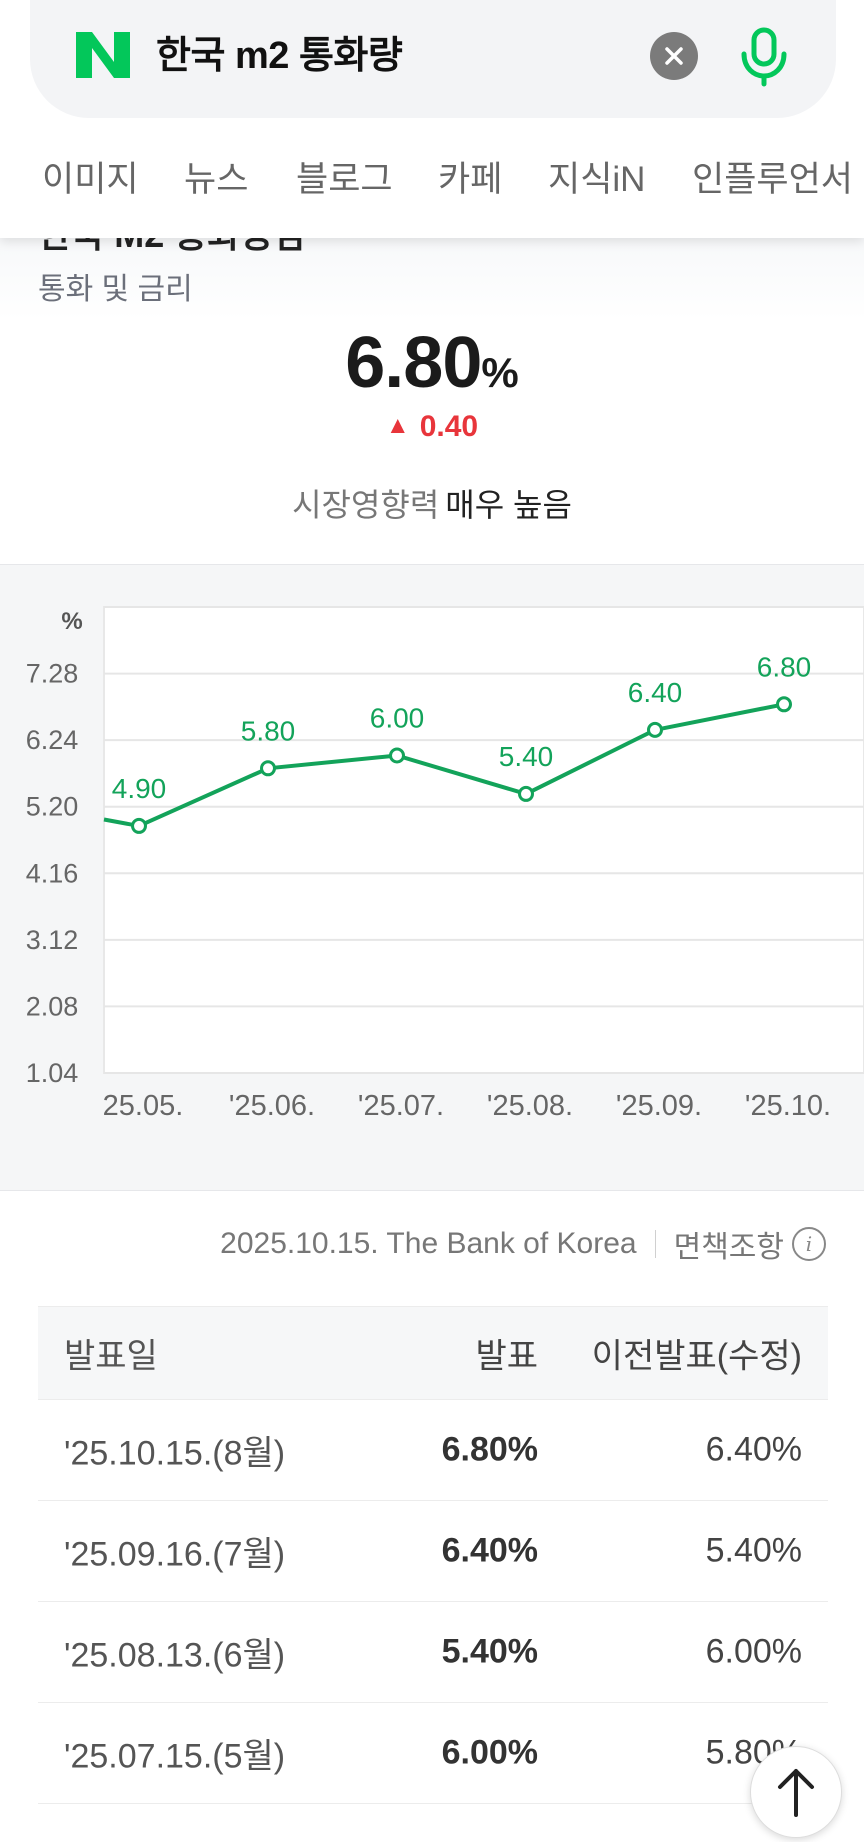 The width and height of the screenshot is (864, 1842). I want to click on current-value-number: 6.80, so click(413, 363).